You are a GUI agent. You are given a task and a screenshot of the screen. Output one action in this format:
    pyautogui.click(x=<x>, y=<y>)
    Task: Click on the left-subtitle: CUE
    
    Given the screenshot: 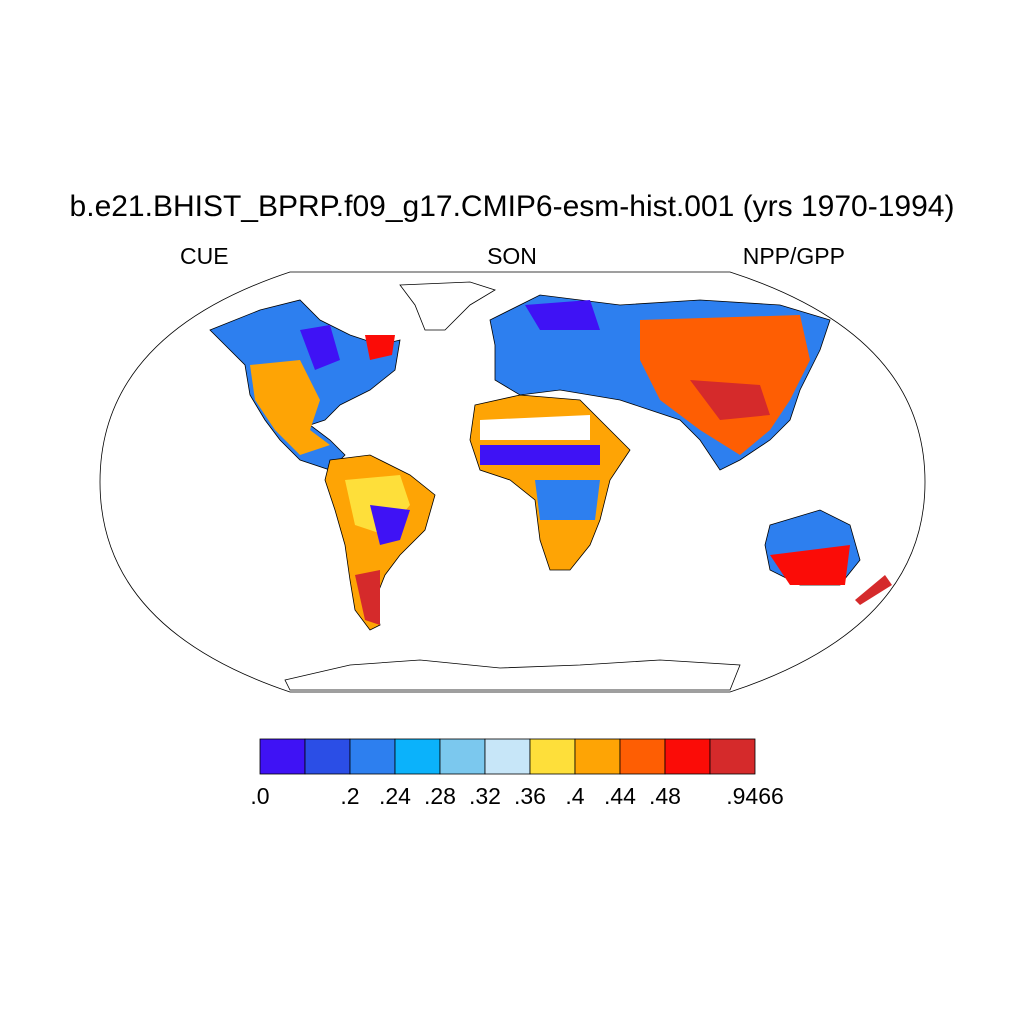 What is the action you would take?
    pyautogui.click(x=204, y=256)
    